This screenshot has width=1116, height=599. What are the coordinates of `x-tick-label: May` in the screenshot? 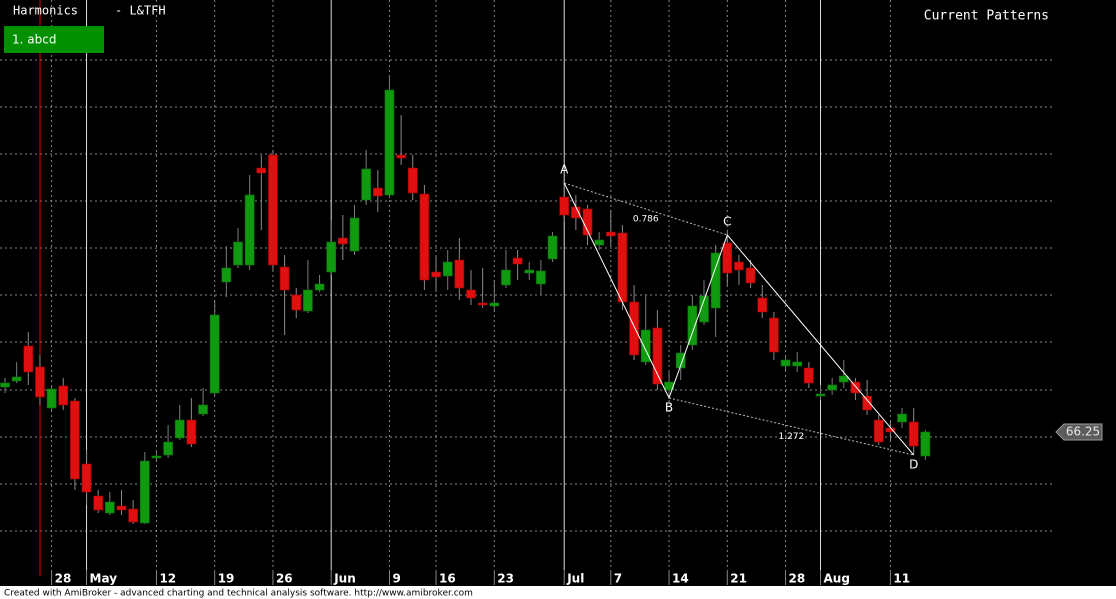 It's located at (104, 579).